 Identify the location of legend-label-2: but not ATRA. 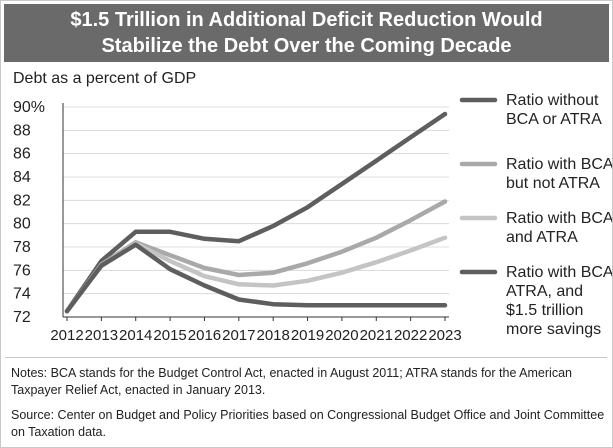
(553, 183).